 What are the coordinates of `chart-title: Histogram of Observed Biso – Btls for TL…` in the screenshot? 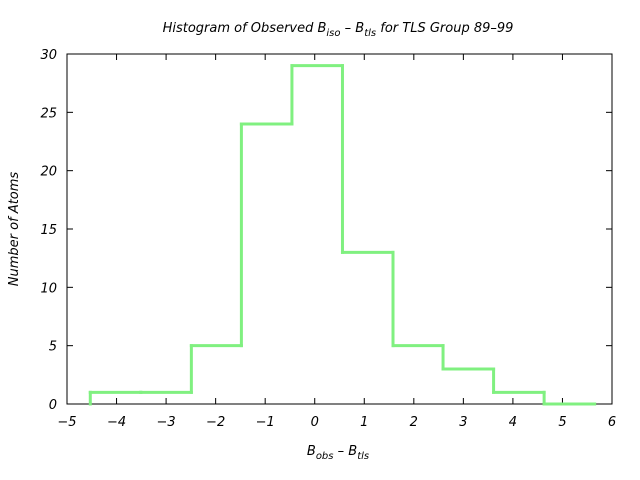 It's located at (338, 30).